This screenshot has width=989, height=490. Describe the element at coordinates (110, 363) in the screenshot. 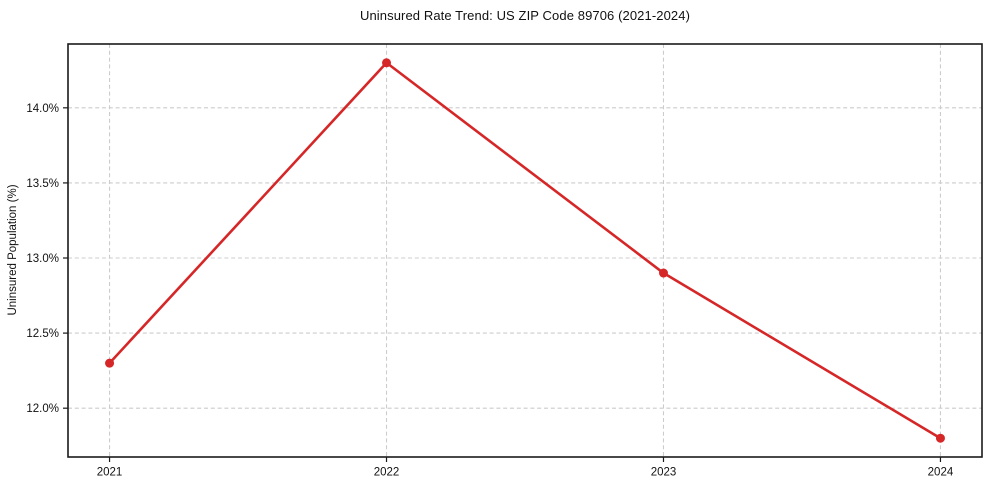

I see `data-point-2021` at that location.